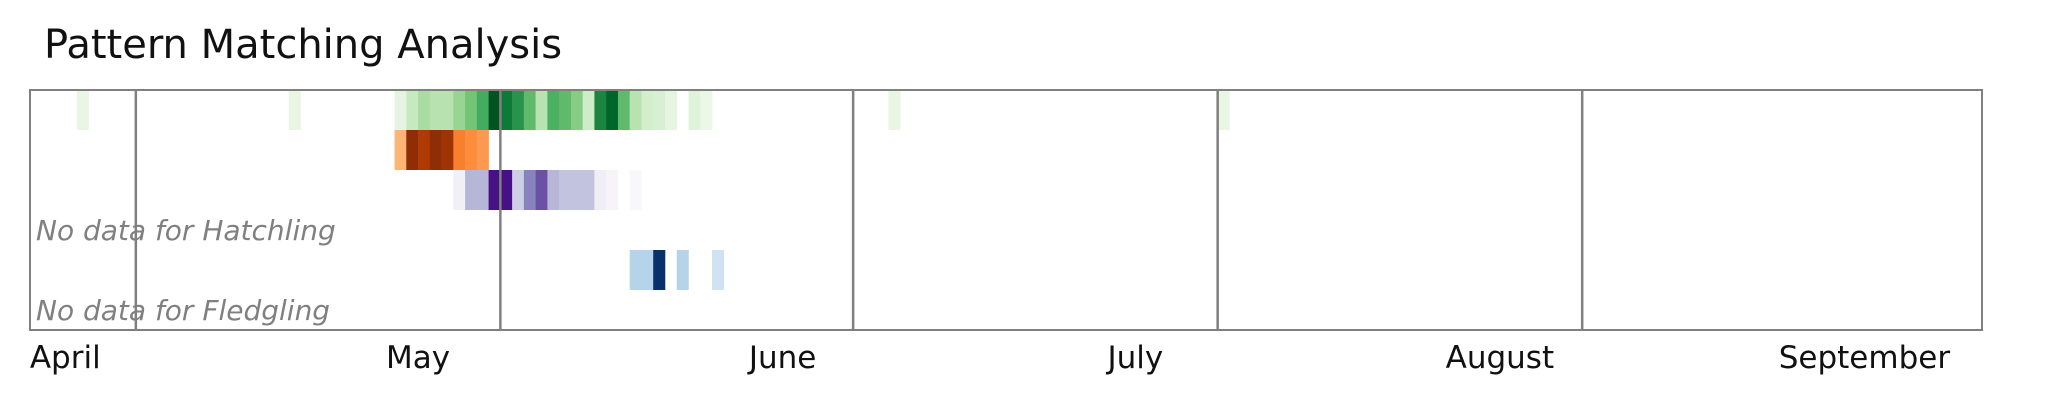 This screenshot has width=2072, height=406. I want to click on month-tick-label: August, so click(1500, 358).